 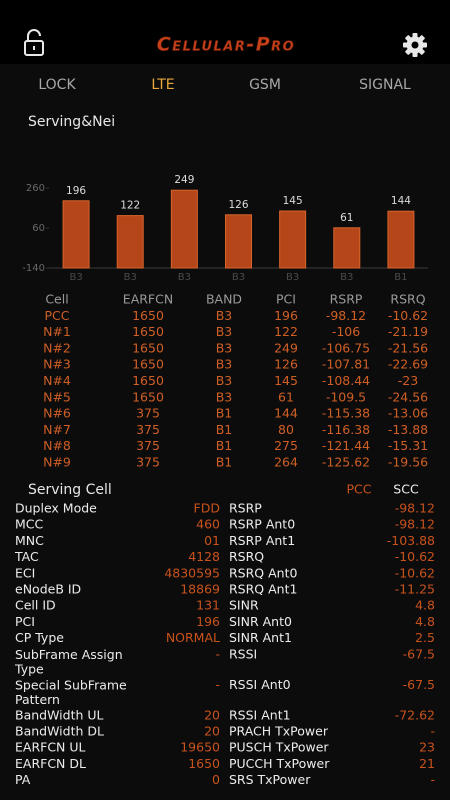 What do you see at coordinates (260, 637) in the screenshot?
I see `field-label: SINR Ant1` at bounding box center [260, 637].